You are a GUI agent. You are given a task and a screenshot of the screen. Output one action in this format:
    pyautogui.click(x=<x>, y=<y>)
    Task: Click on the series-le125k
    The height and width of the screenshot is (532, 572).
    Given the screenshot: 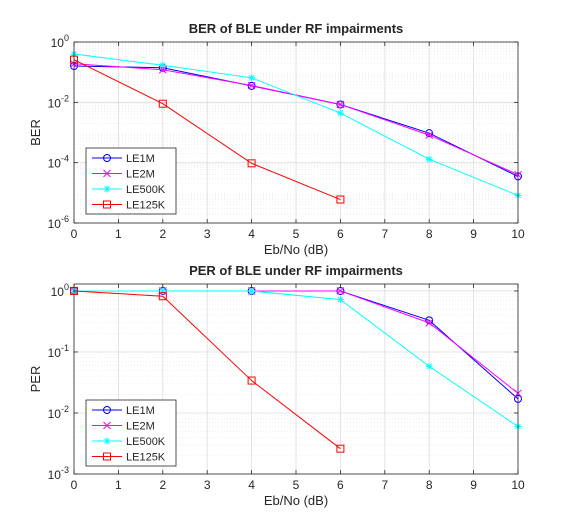 What is the action you would take?
    pyautogui.click(x=207, y=129)
    